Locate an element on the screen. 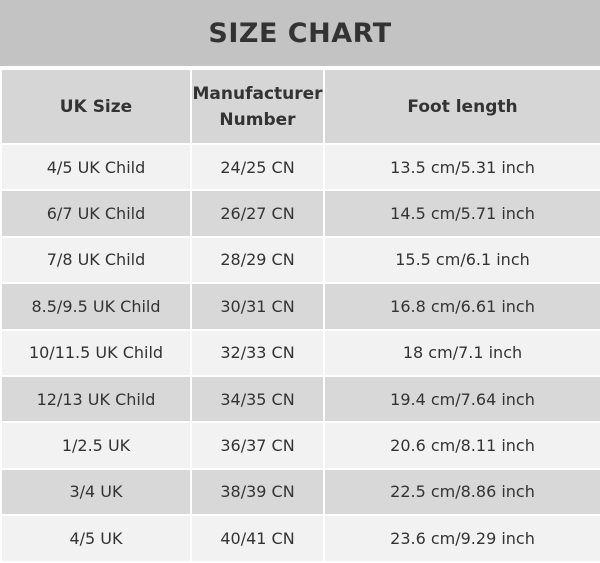 This screenshot has width=600, height=563. cell-uk-size: 7/8 UK Child is located at coordinates (96, 260).